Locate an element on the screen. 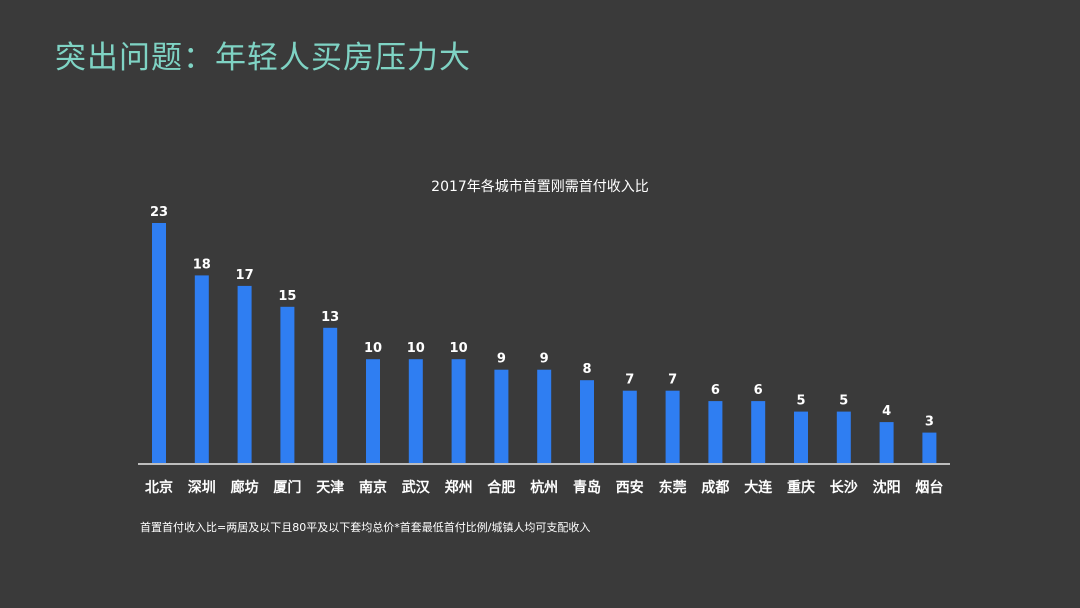 The height and width of the screenshot is (608, 1080). category-labels-group: 北京 深圳 廊坊 厦门 天津 南京 武汉 郑州 合肥 杭州 青岛 西安 东莞 成都 大连 重庆 长沙 沈阳 烟台 is located at coordinates (544, 487).